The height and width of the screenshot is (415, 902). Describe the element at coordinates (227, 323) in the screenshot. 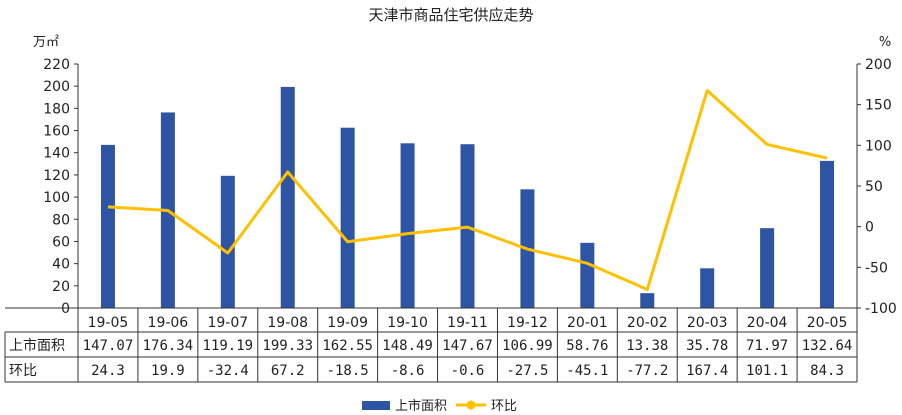

I see `x-tick-label: 19-07` at that location.